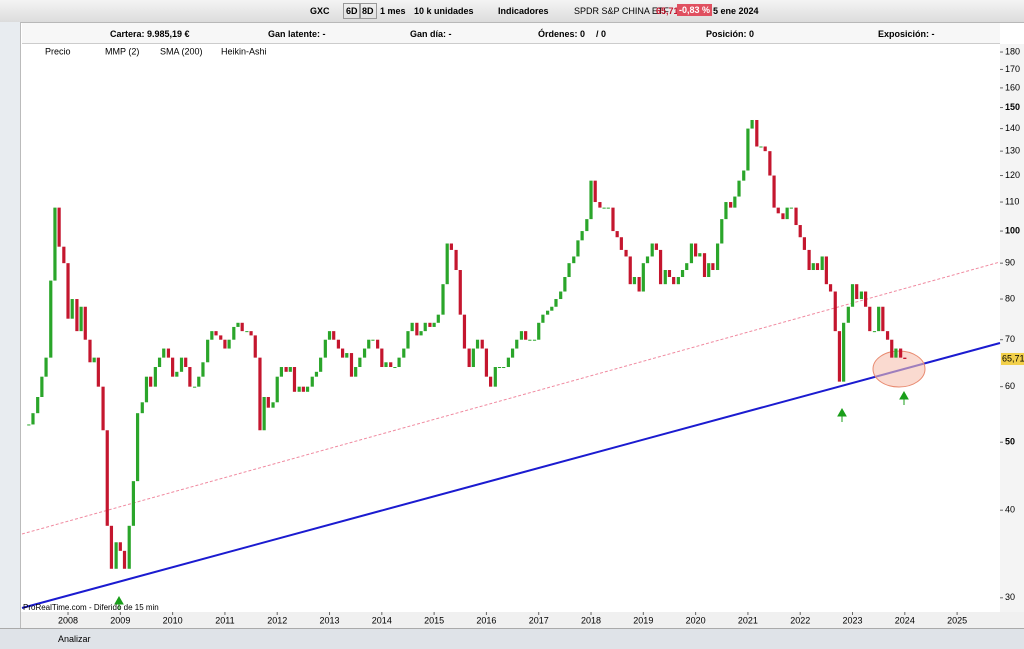 The image size is (1024, 649). Describe the element at coordinates (1010, 339) in the screenshot. I see `y-tick-label: 70` at that location.